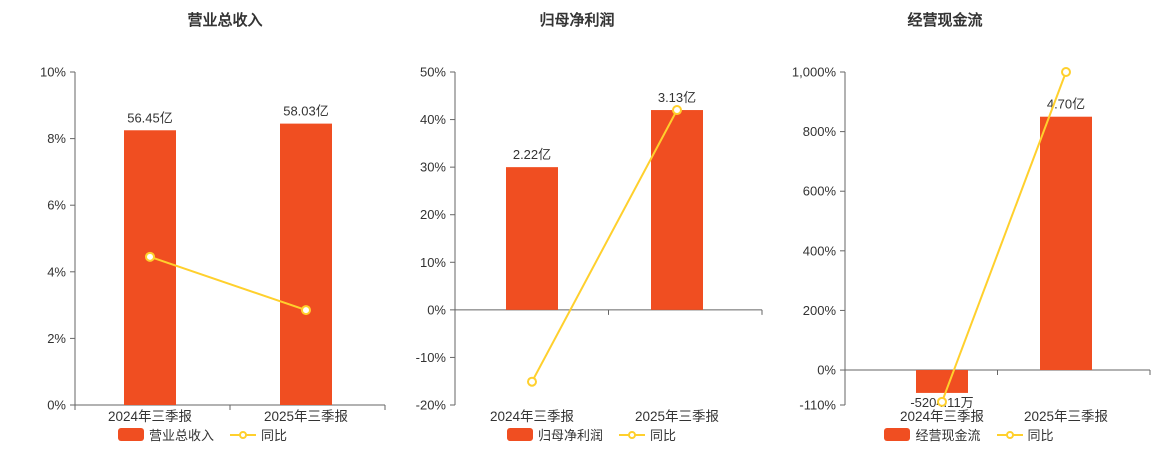  What do you see at coordinates (820, 191) in the screenshot?
I see `y-tick-label: 600%` at bounding box center [820, 191].